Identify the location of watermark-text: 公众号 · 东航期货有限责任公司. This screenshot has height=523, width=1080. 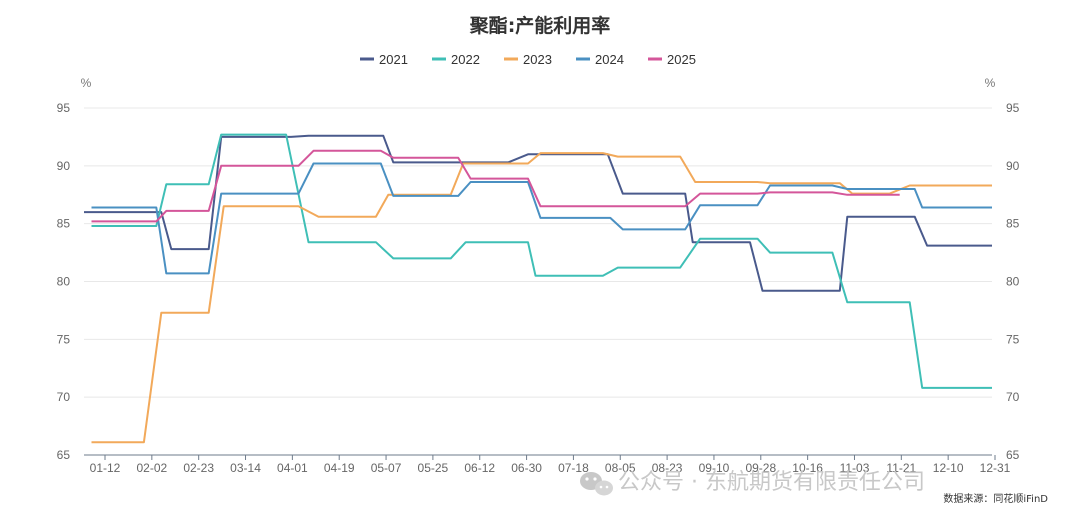
(771, 482).